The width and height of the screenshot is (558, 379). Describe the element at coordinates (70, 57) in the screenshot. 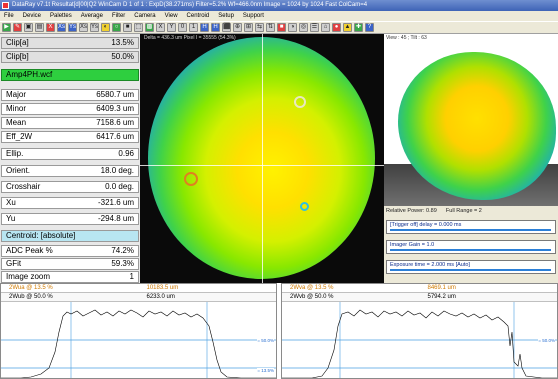

I see `result-row-clip-b: Clip[b] 50.0%` at that location.